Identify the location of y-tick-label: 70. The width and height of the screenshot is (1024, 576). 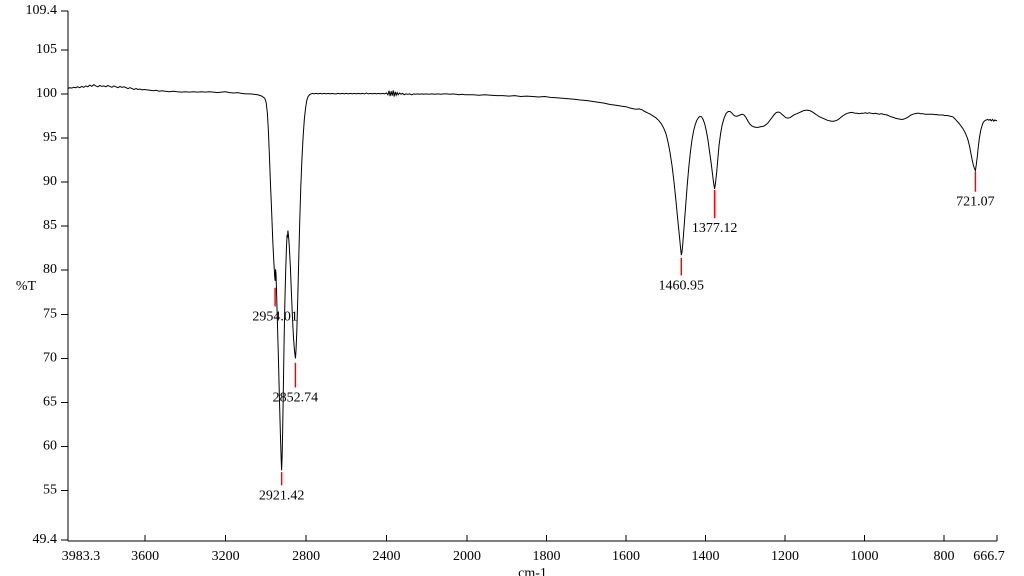
(50, 357).